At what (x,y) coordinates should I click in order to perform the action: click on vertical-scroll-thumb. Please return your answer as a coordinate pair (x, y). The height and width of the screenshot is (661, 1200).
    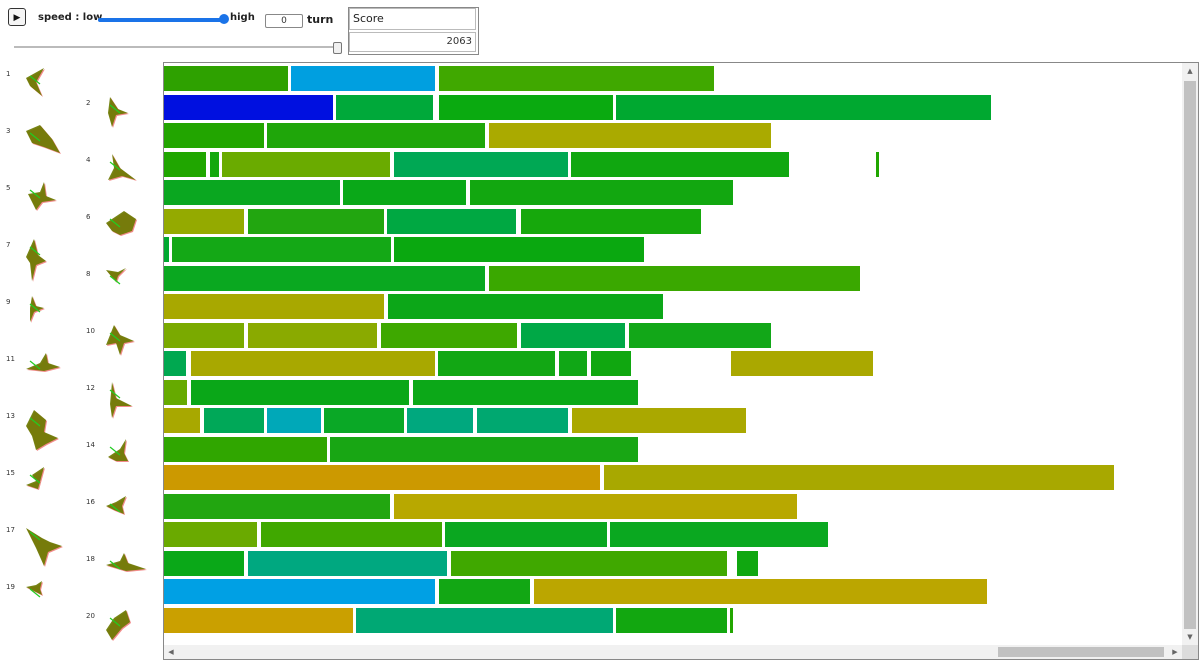
    Looking at the image, I should click on (1190, 355).